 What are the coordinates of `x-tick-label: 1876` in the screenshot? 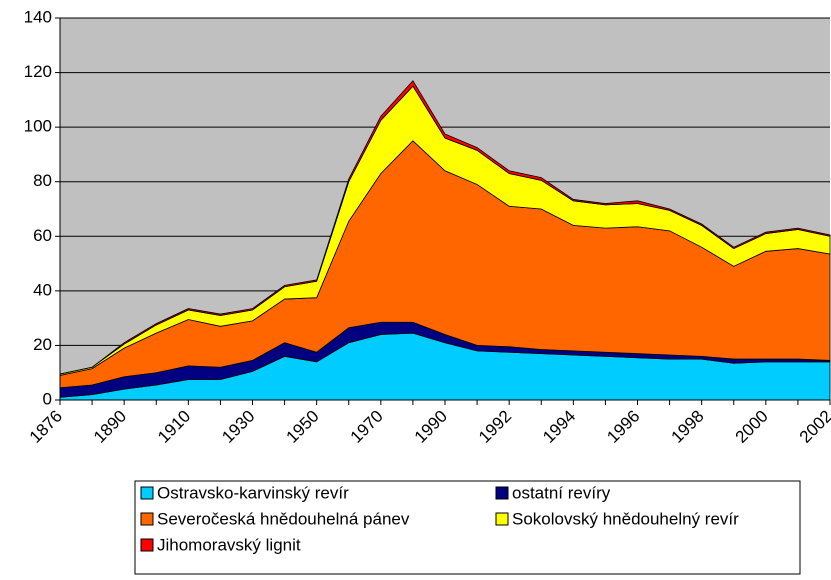 It's located at (46, 427).